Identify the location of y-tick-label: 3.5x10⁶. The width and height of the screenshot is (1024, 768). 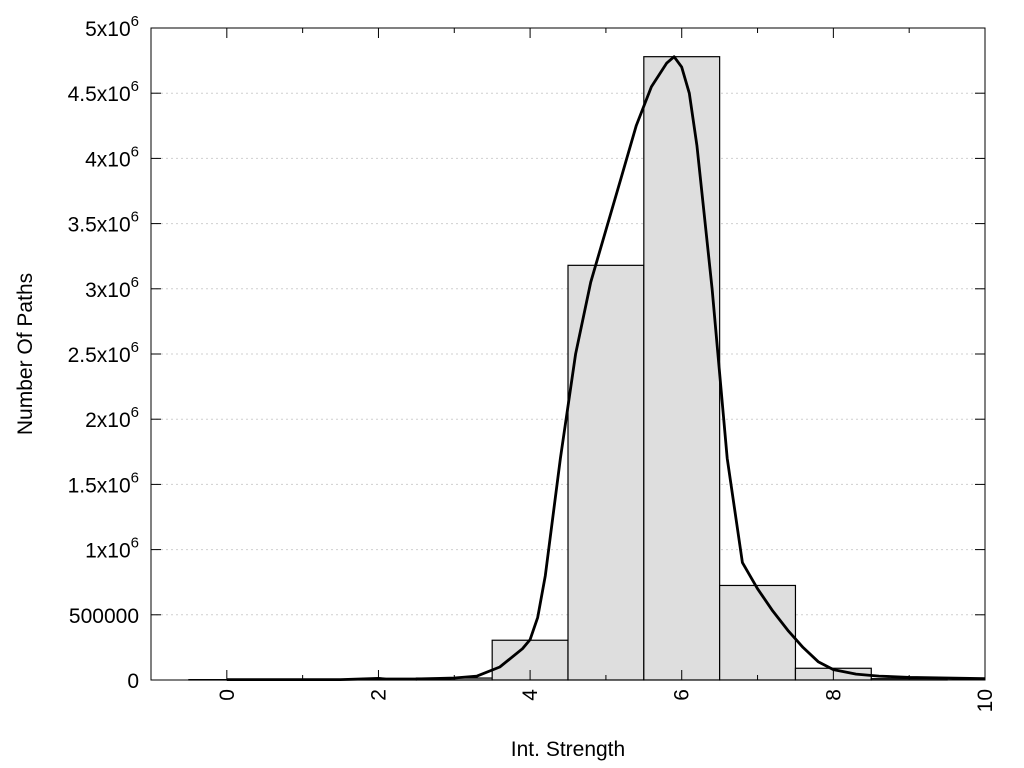
(103, 223).